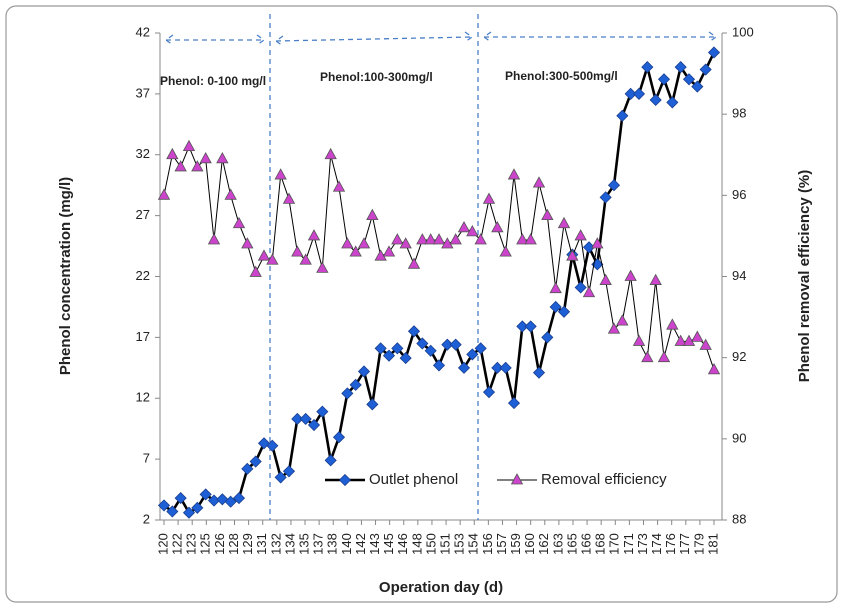 This screenshot has width=843, height=608. I want to click on annotation: Phenol:100-300mg/l, so click(376, 77).